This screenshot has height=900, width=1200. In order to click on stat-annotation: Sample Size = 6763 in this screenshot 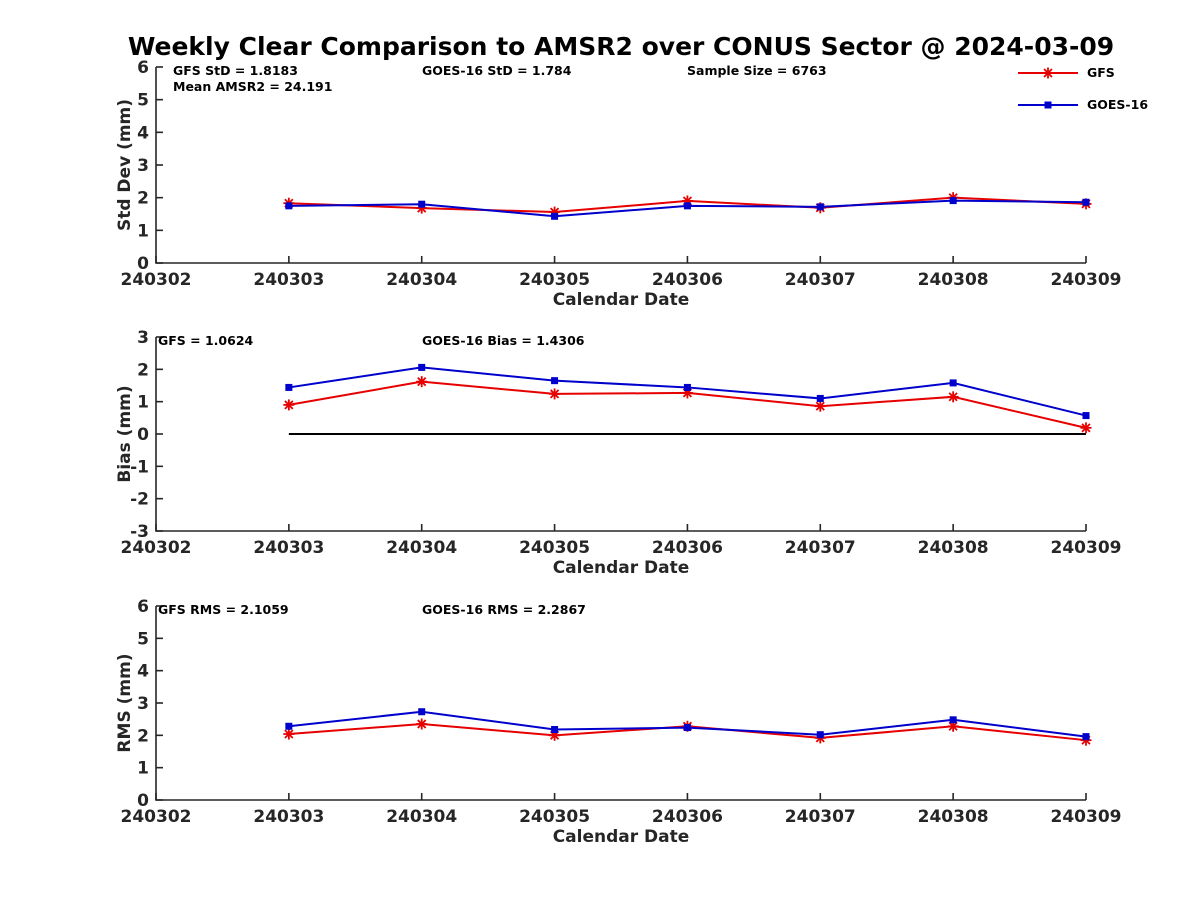, I will do `click(757, 70)`.